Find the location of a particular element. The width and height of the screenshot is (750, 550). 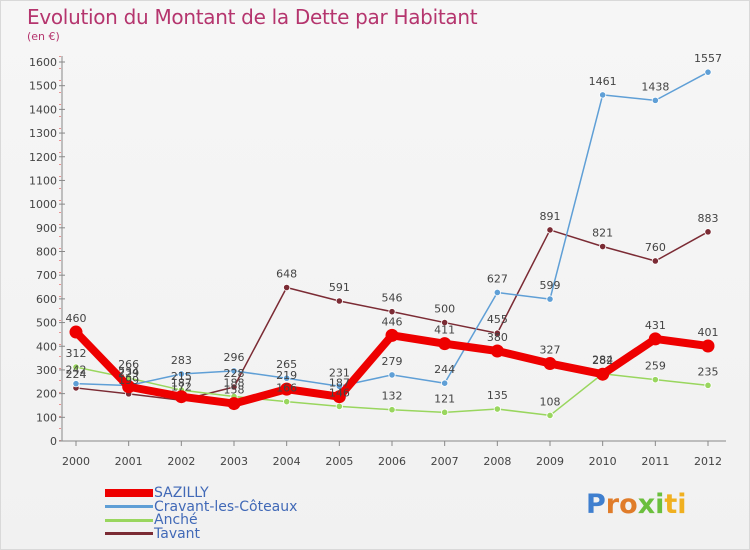

y-tick-label: 1600 is located at coordinates (43, 62).